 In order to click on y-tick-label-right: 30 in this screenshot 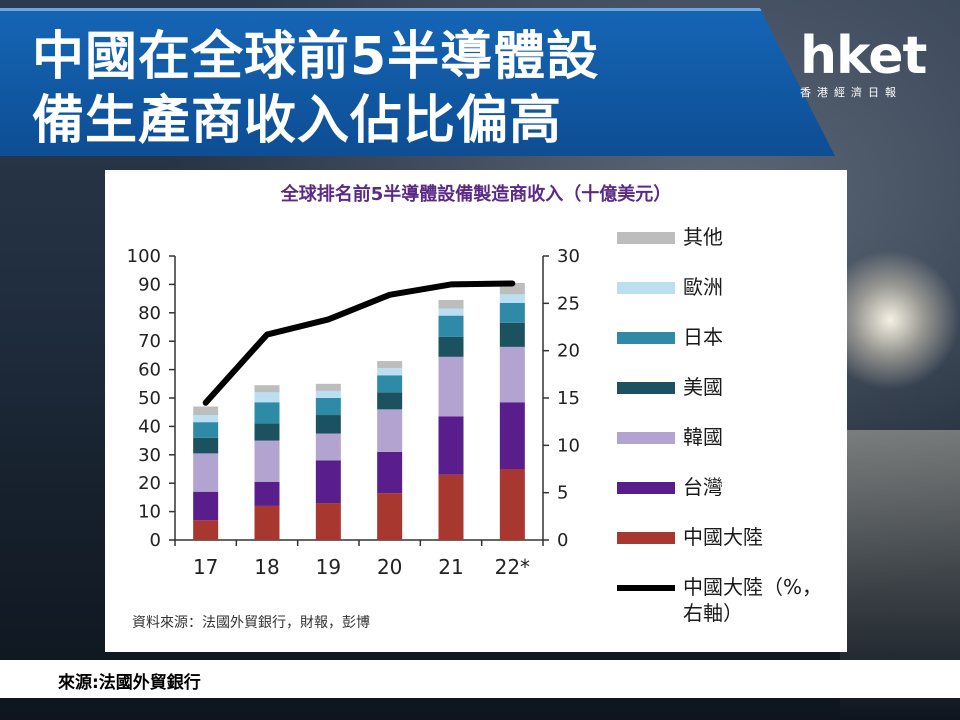, I will do `click(568, 256)`.